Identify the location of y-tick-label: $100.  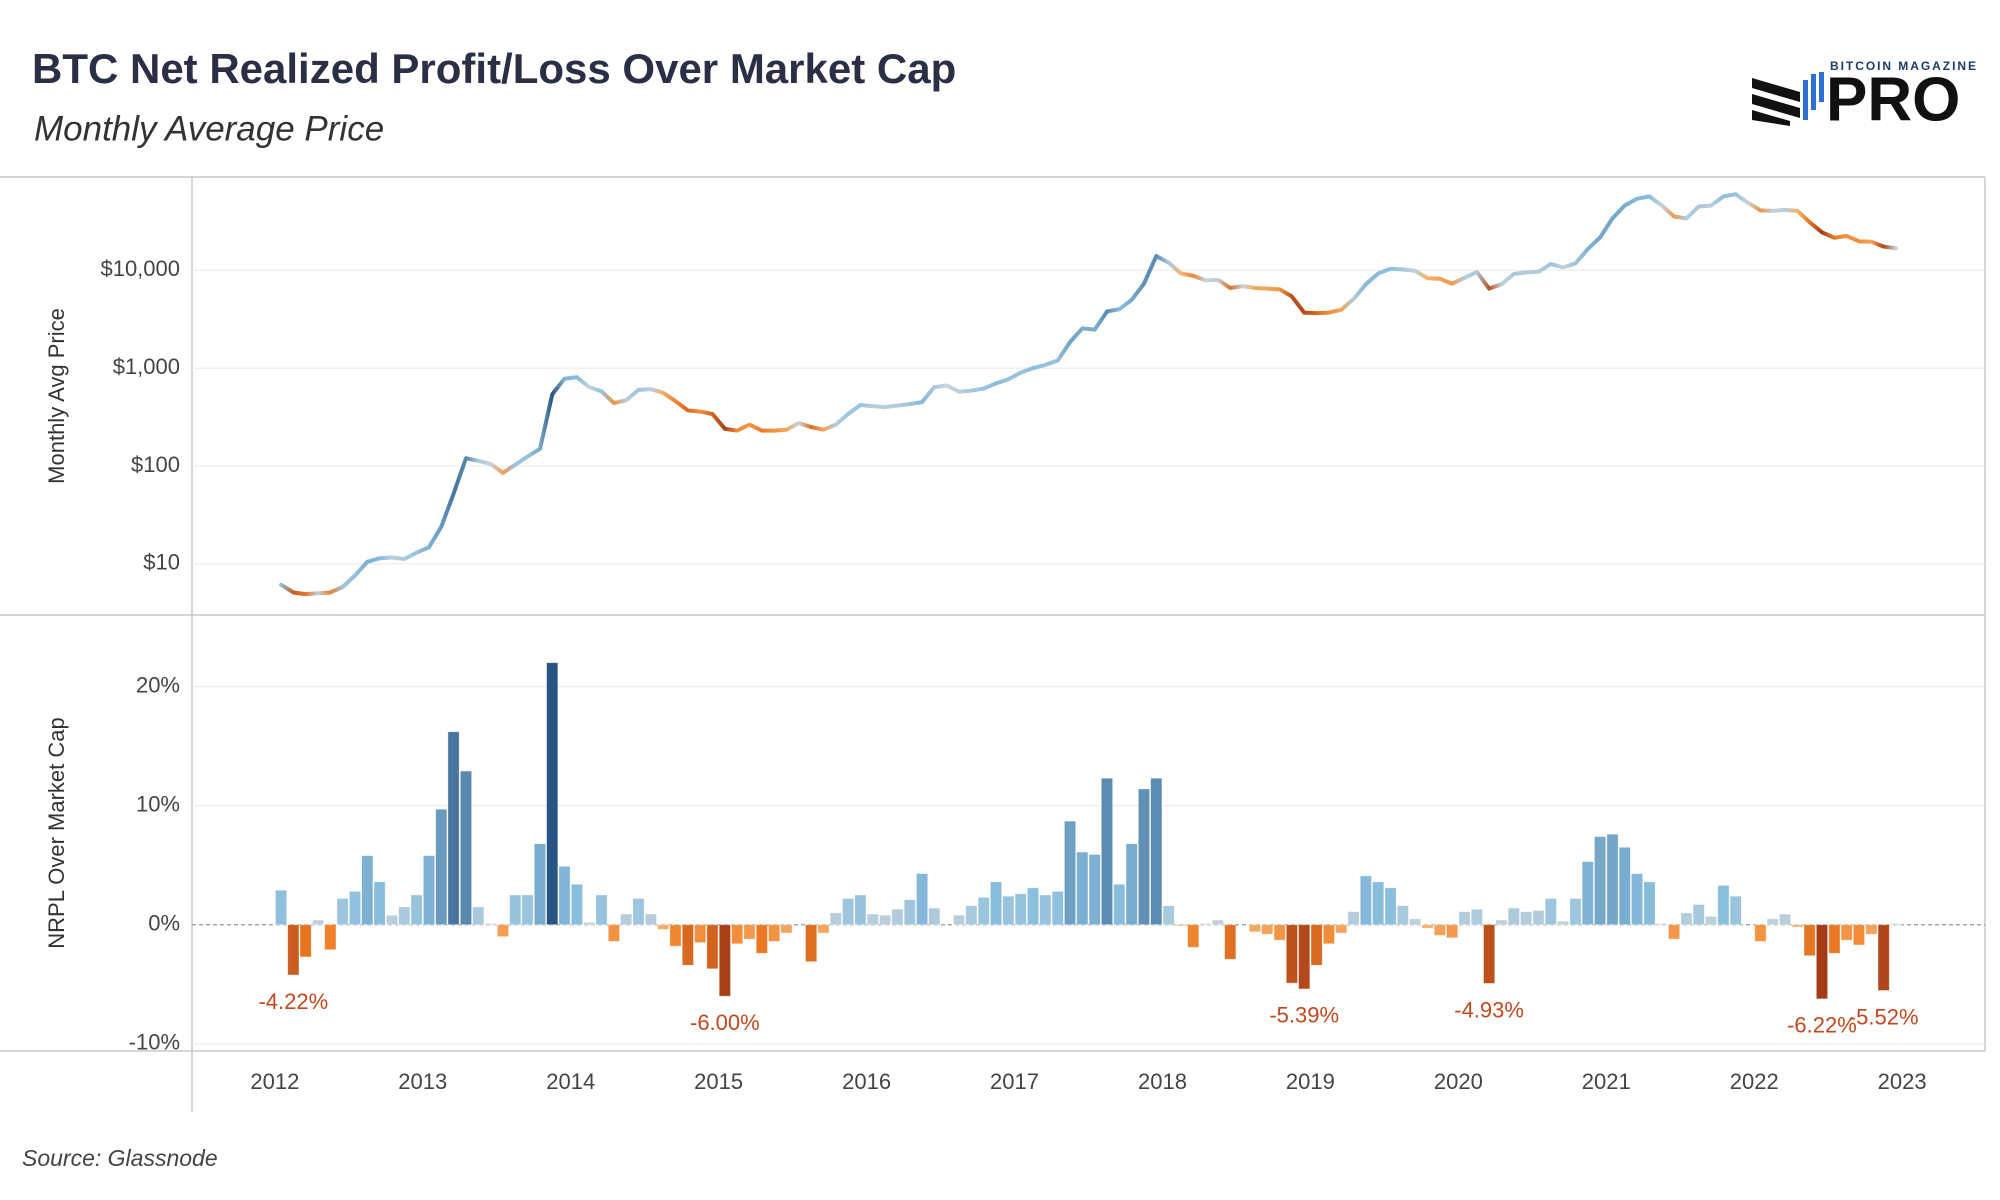
(155, 464).